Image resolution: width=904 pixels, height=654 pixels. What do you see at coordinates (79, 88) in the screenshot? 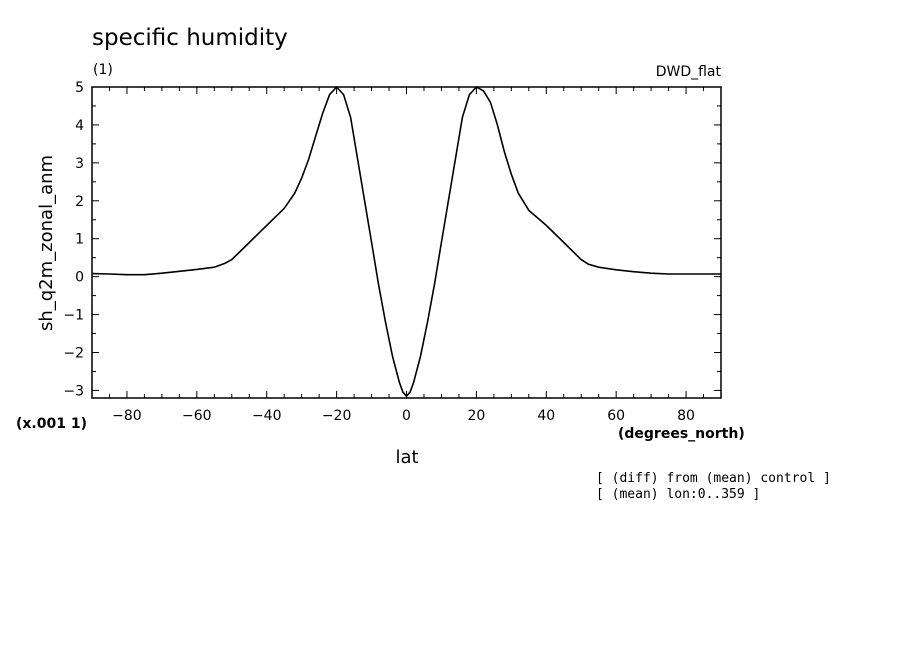
I see `y-tick-label: 5` at bounding box center [79, 88].